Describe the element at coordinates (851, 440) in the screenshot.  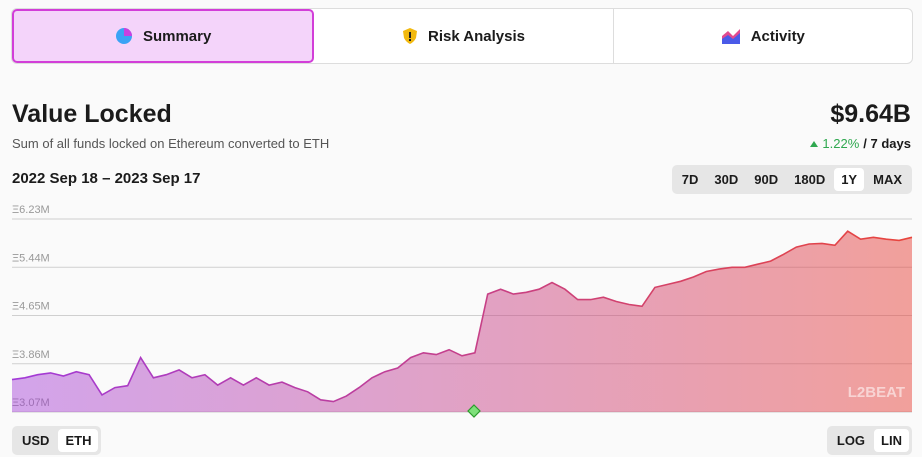
I see `toggle-button: LOG` at that location.